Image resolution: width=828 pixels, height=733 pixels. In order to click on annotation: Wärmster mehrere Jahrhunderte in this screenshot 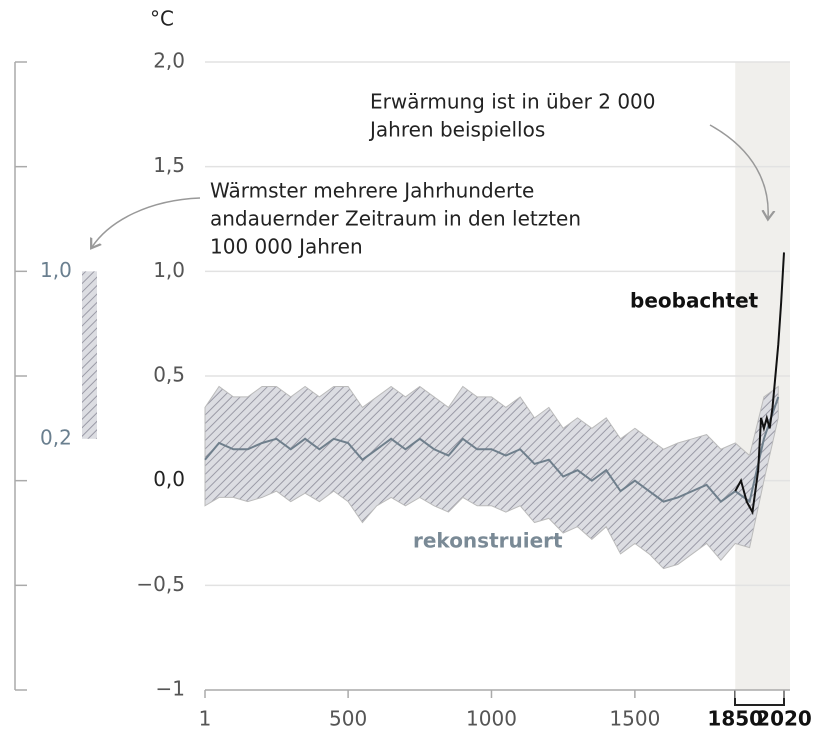, I will do `click(372, 191)`.